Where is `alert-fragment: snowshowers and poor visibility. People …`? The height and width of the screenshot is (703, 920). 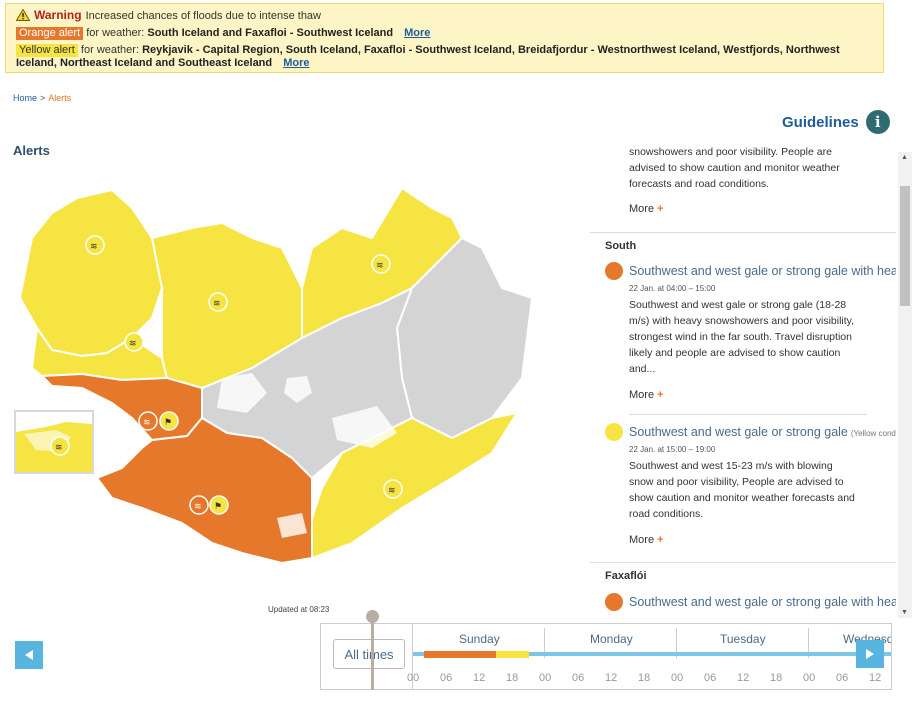
alert-fragment: snowshowers and poor visibility. People … is located at coordinates (759, 168).